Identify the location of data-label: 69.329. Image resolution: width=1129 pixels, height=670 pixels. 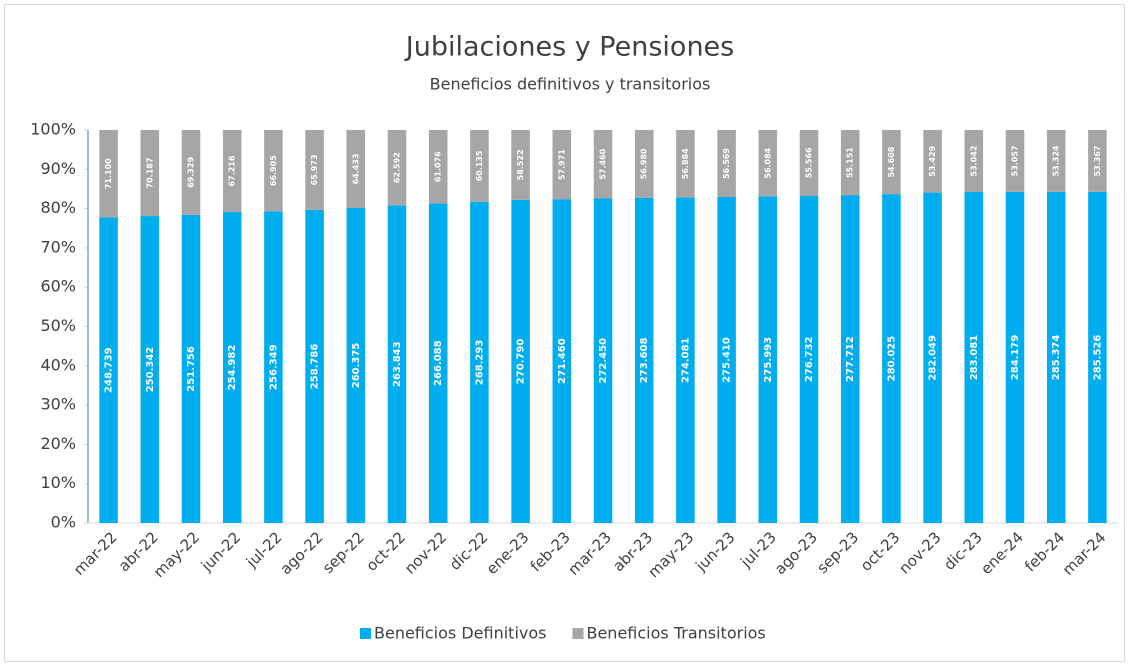
(191, 172).